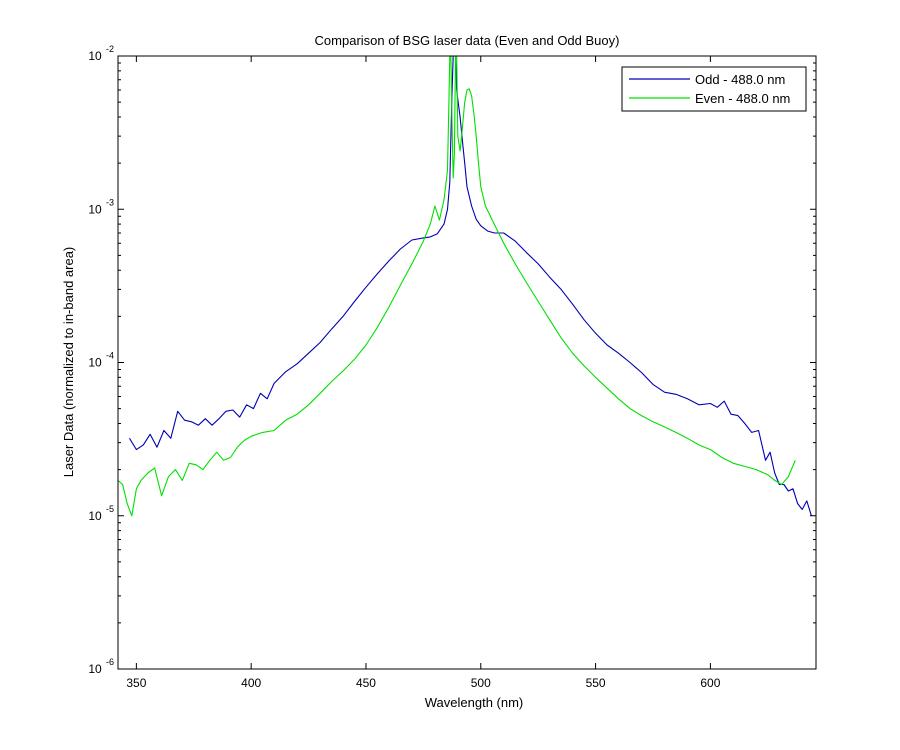 The width and height of the screenshot is (900, 750). I want to click on legend-label-odd: Odd - 488.0 nm, so click(740, 79).